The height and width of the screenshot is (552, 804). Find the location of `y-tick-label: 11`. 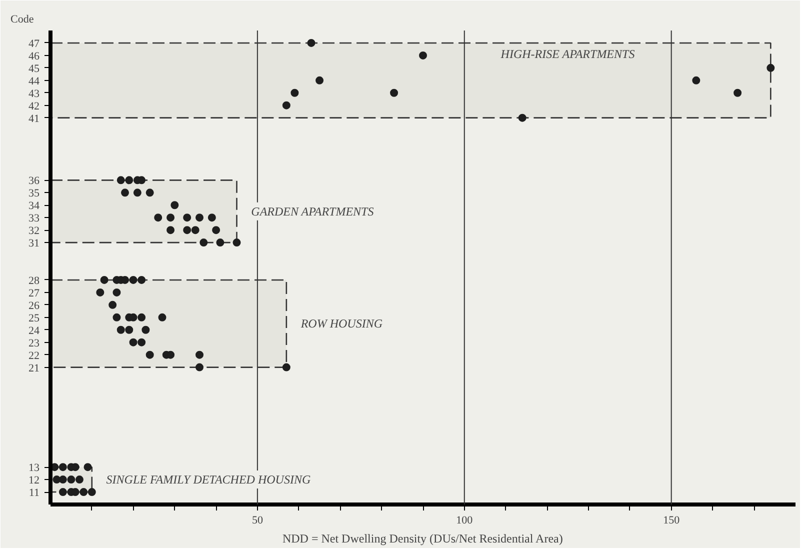

y-tick-label: 11 is located at coordinates (34, 493).